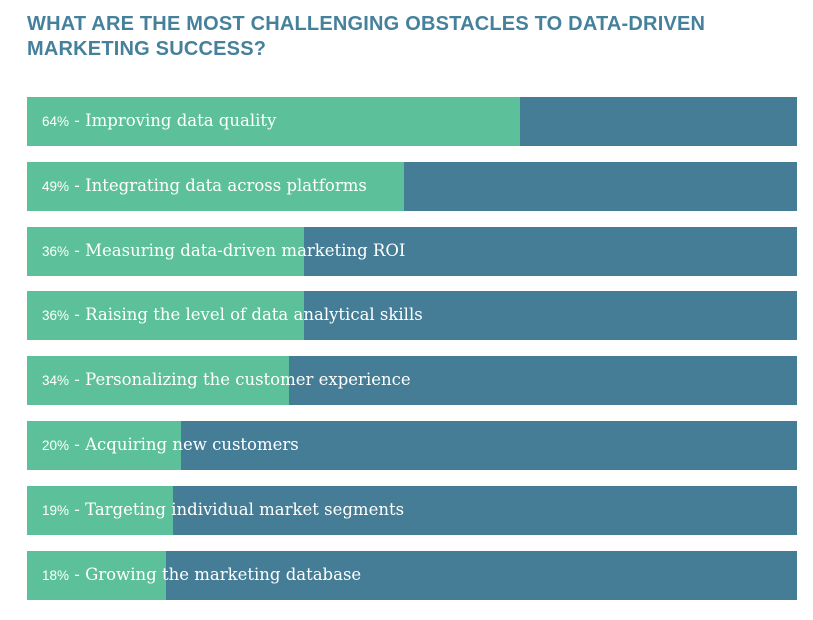 This screenshot has width=813, height=620. What do you see at coordinates (56, 445) in the screenshot?
I see `bar-value-label: 20%` at bounding box center [56, 445].